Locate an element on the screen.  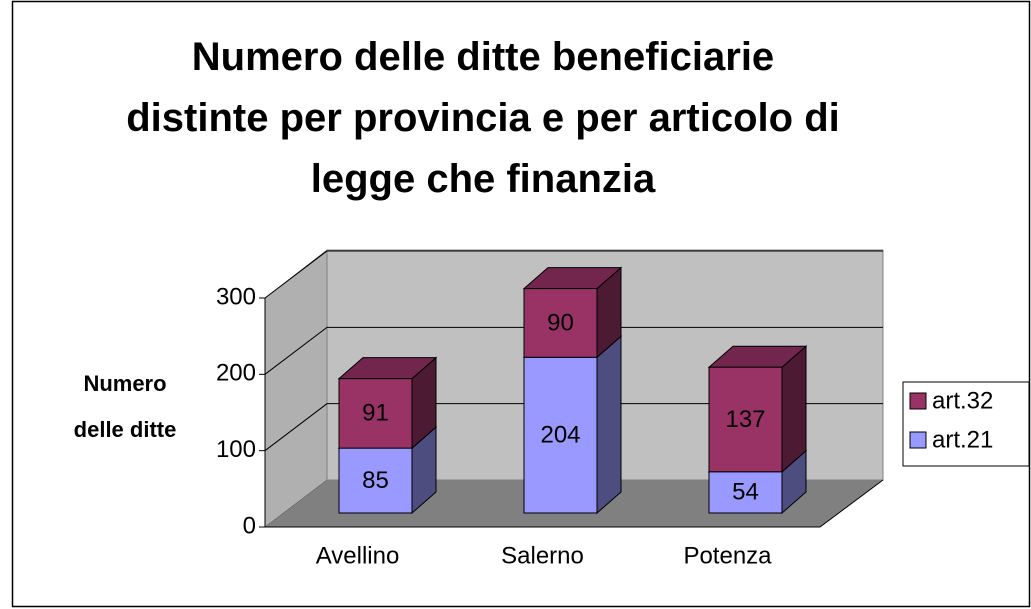
y-tick-label: 0 is located at coordinates (249, 525).